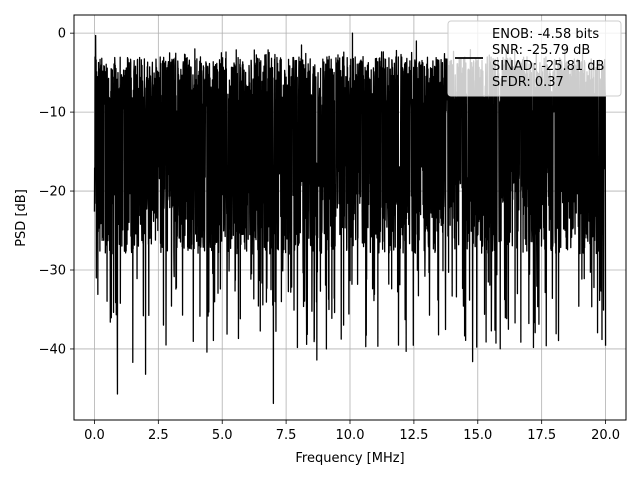 Image resolution: width=640 pixels, height=480 pixels. Describe the element at coordinates (350, 435) in the screenshot. I see `x-tick-label: 10.0` at that location.